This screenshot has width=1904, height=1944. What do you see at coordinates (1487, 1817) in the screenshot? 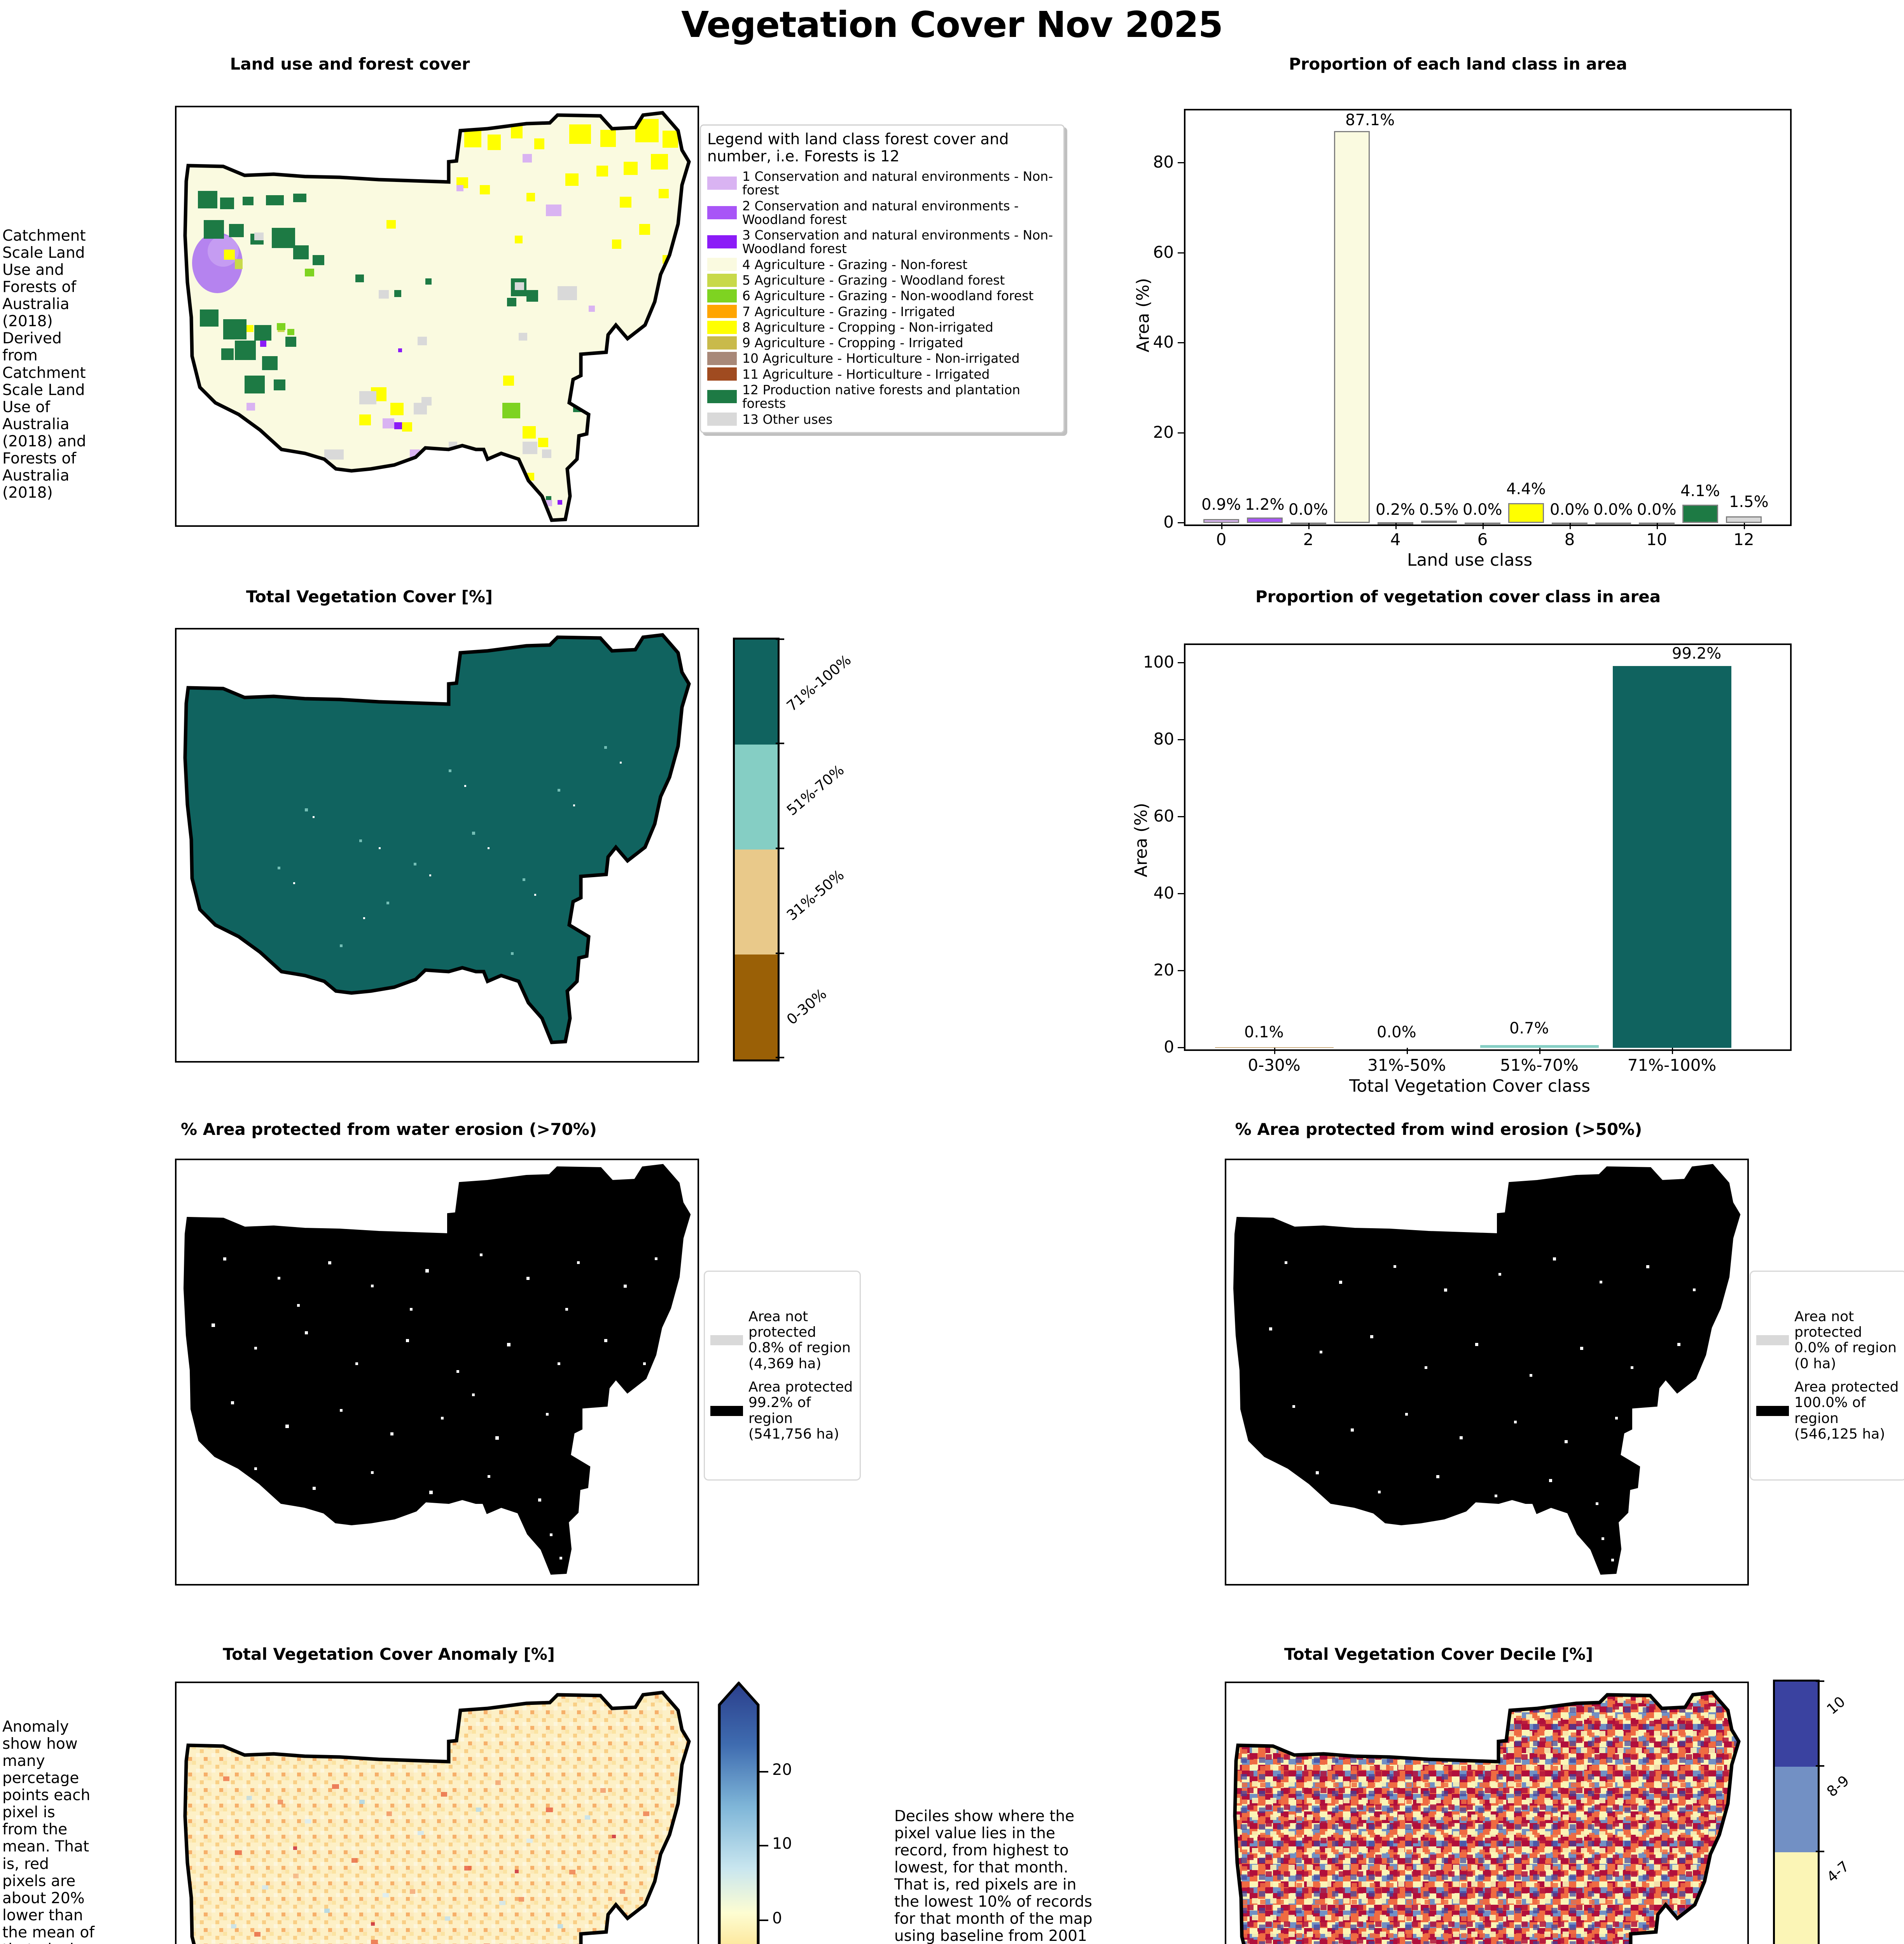
I see `decile-map-graphic` at bounding box center [1487, 1817].